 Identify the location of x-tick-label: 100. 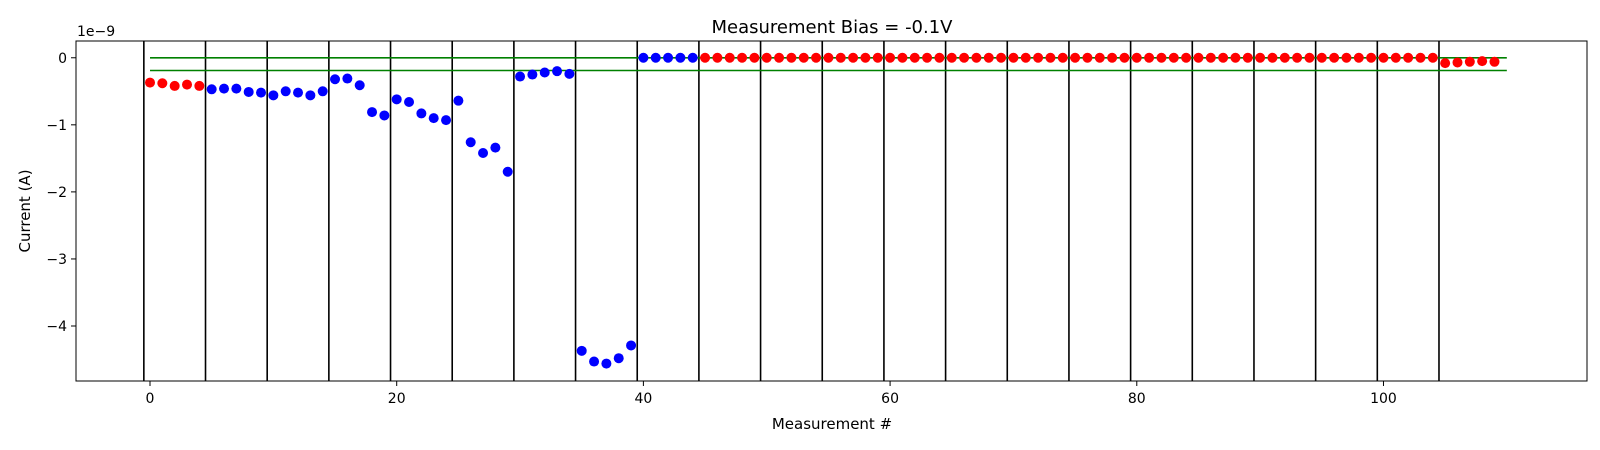
(1383, 399).